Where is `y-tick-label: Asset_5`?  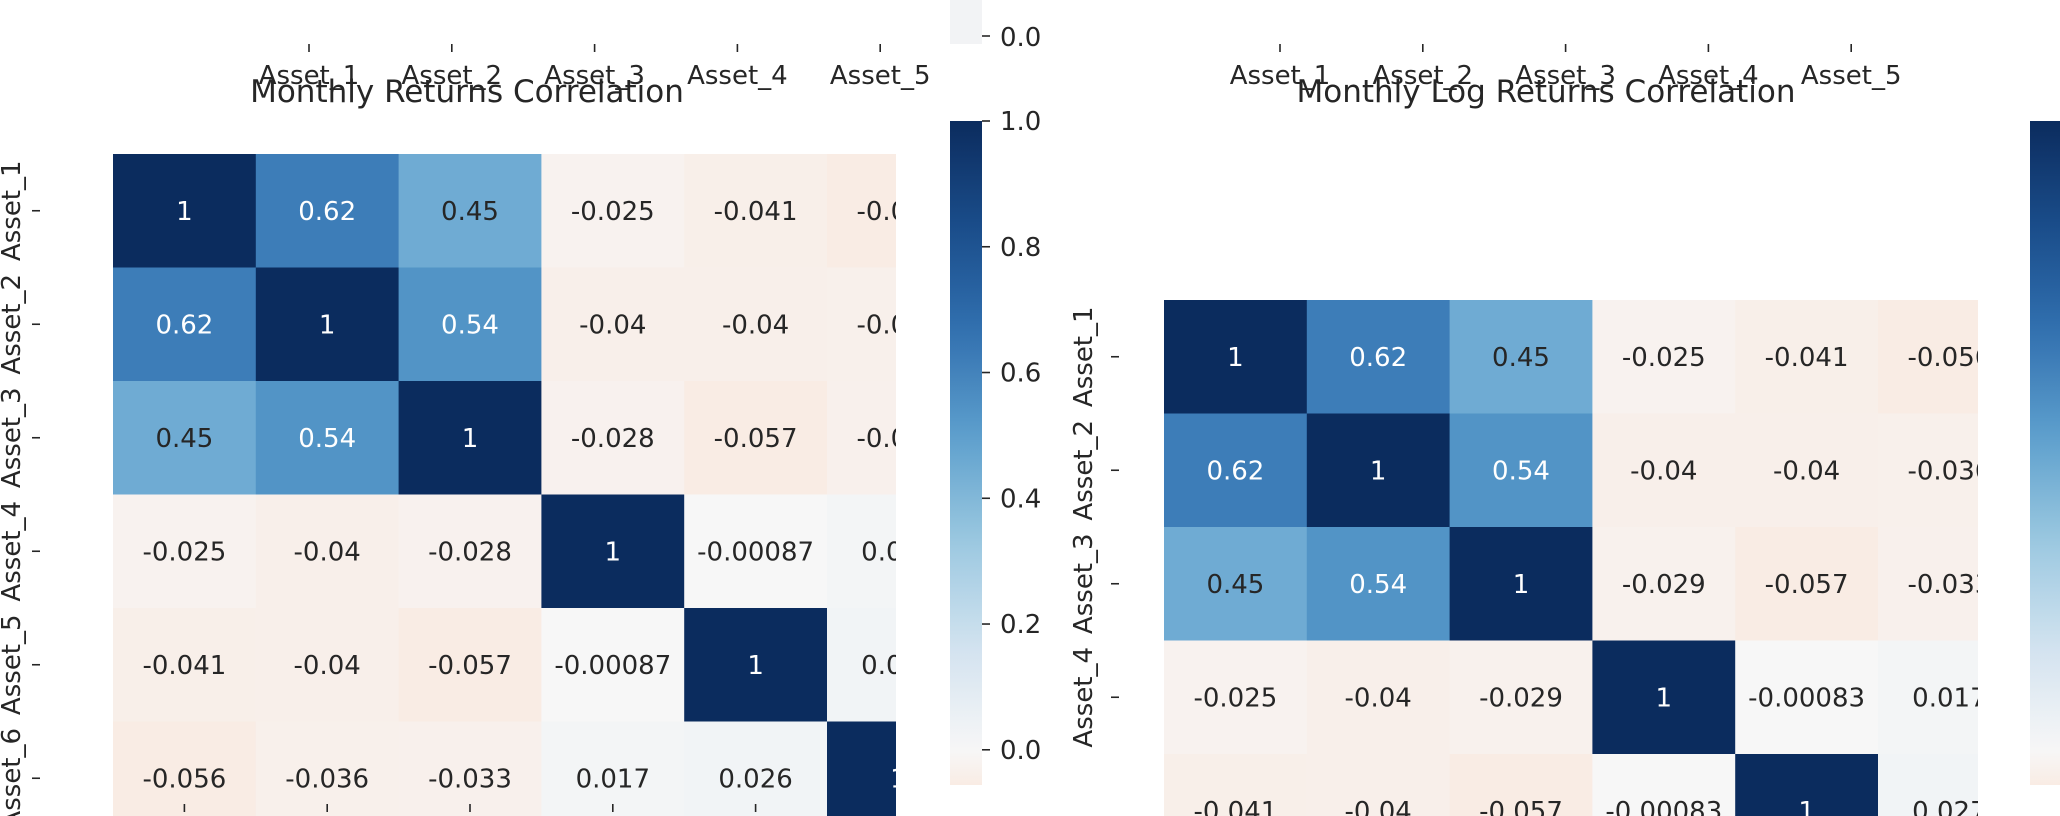 y-tick-label: Asset_5 is located at coordinates (13, 664).